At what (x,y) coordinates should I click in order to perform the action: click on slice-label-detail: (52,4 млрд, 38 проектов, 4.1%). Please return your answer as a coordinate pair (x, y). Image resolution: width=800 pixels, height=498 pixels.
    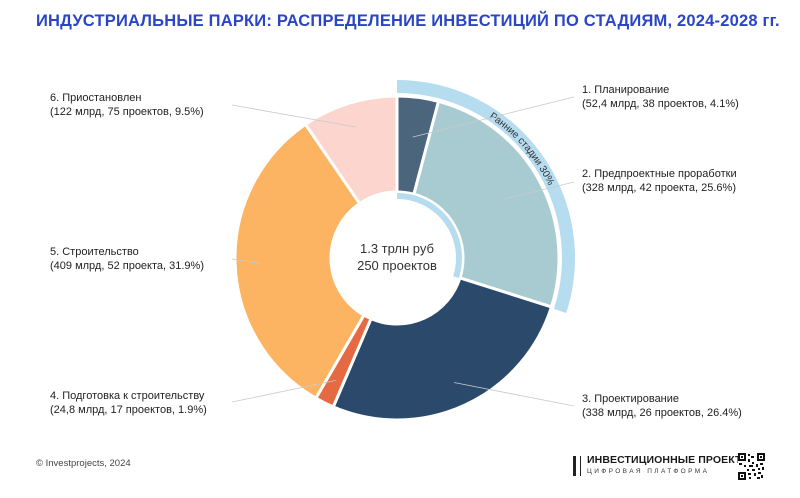
    Looking at the image, I should click on (660, 104).